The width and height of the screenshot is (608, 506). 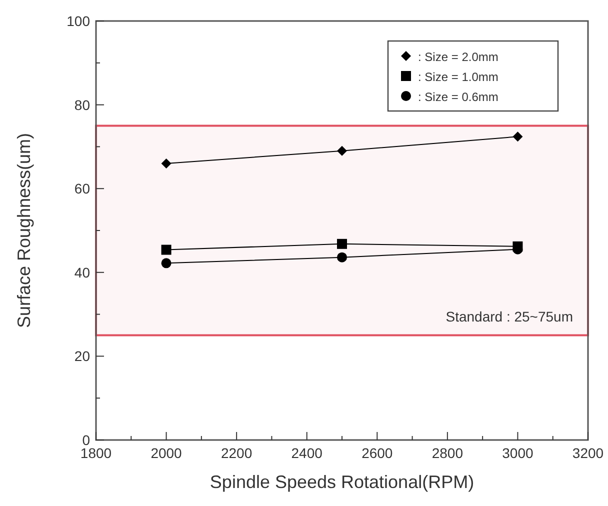 What do you see at coordinates (509, 316) in the screenshot?
I see `band-label: Standard : 25~75um` at bounding box center [509, 316].